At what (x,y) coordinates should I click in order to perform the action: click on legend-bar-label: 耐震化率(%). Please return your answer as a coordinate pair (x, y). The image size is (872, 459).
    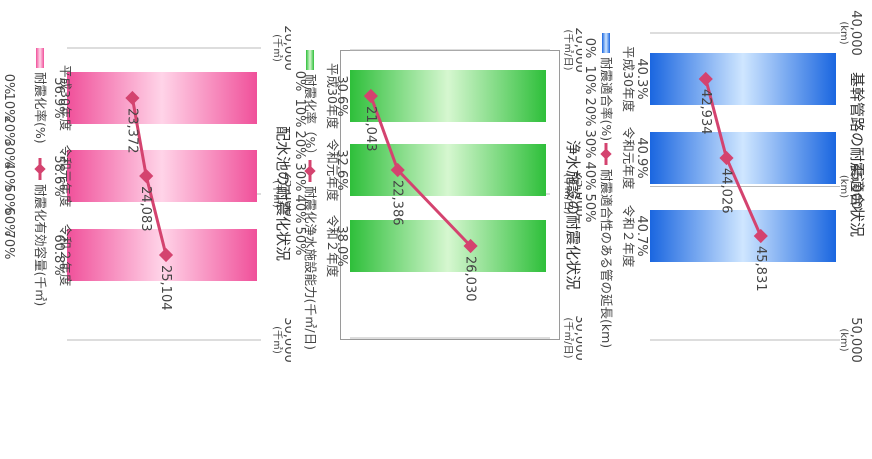
    Looking at the image, I should click on (40, 108).